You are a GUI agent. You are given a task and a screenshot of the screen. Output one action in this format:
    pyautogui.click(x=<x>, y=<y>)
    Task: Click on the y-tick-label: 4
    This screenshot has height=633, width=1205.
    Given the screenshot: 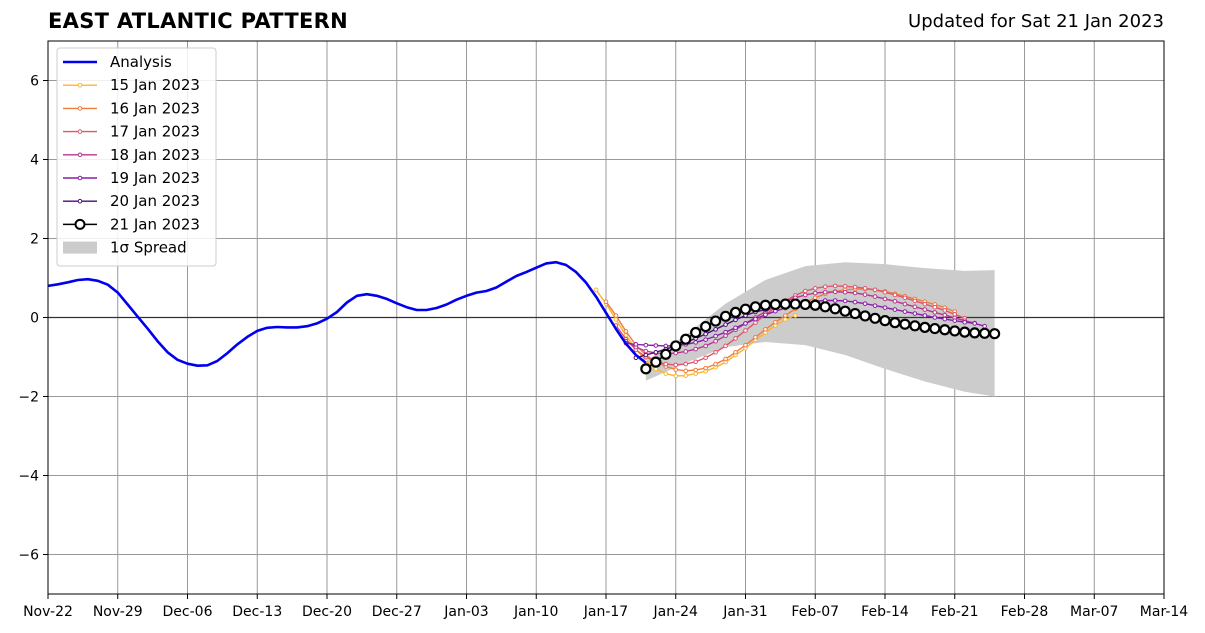 What is the action you would take?
    pyautogui.click(x=34, y=161)
    